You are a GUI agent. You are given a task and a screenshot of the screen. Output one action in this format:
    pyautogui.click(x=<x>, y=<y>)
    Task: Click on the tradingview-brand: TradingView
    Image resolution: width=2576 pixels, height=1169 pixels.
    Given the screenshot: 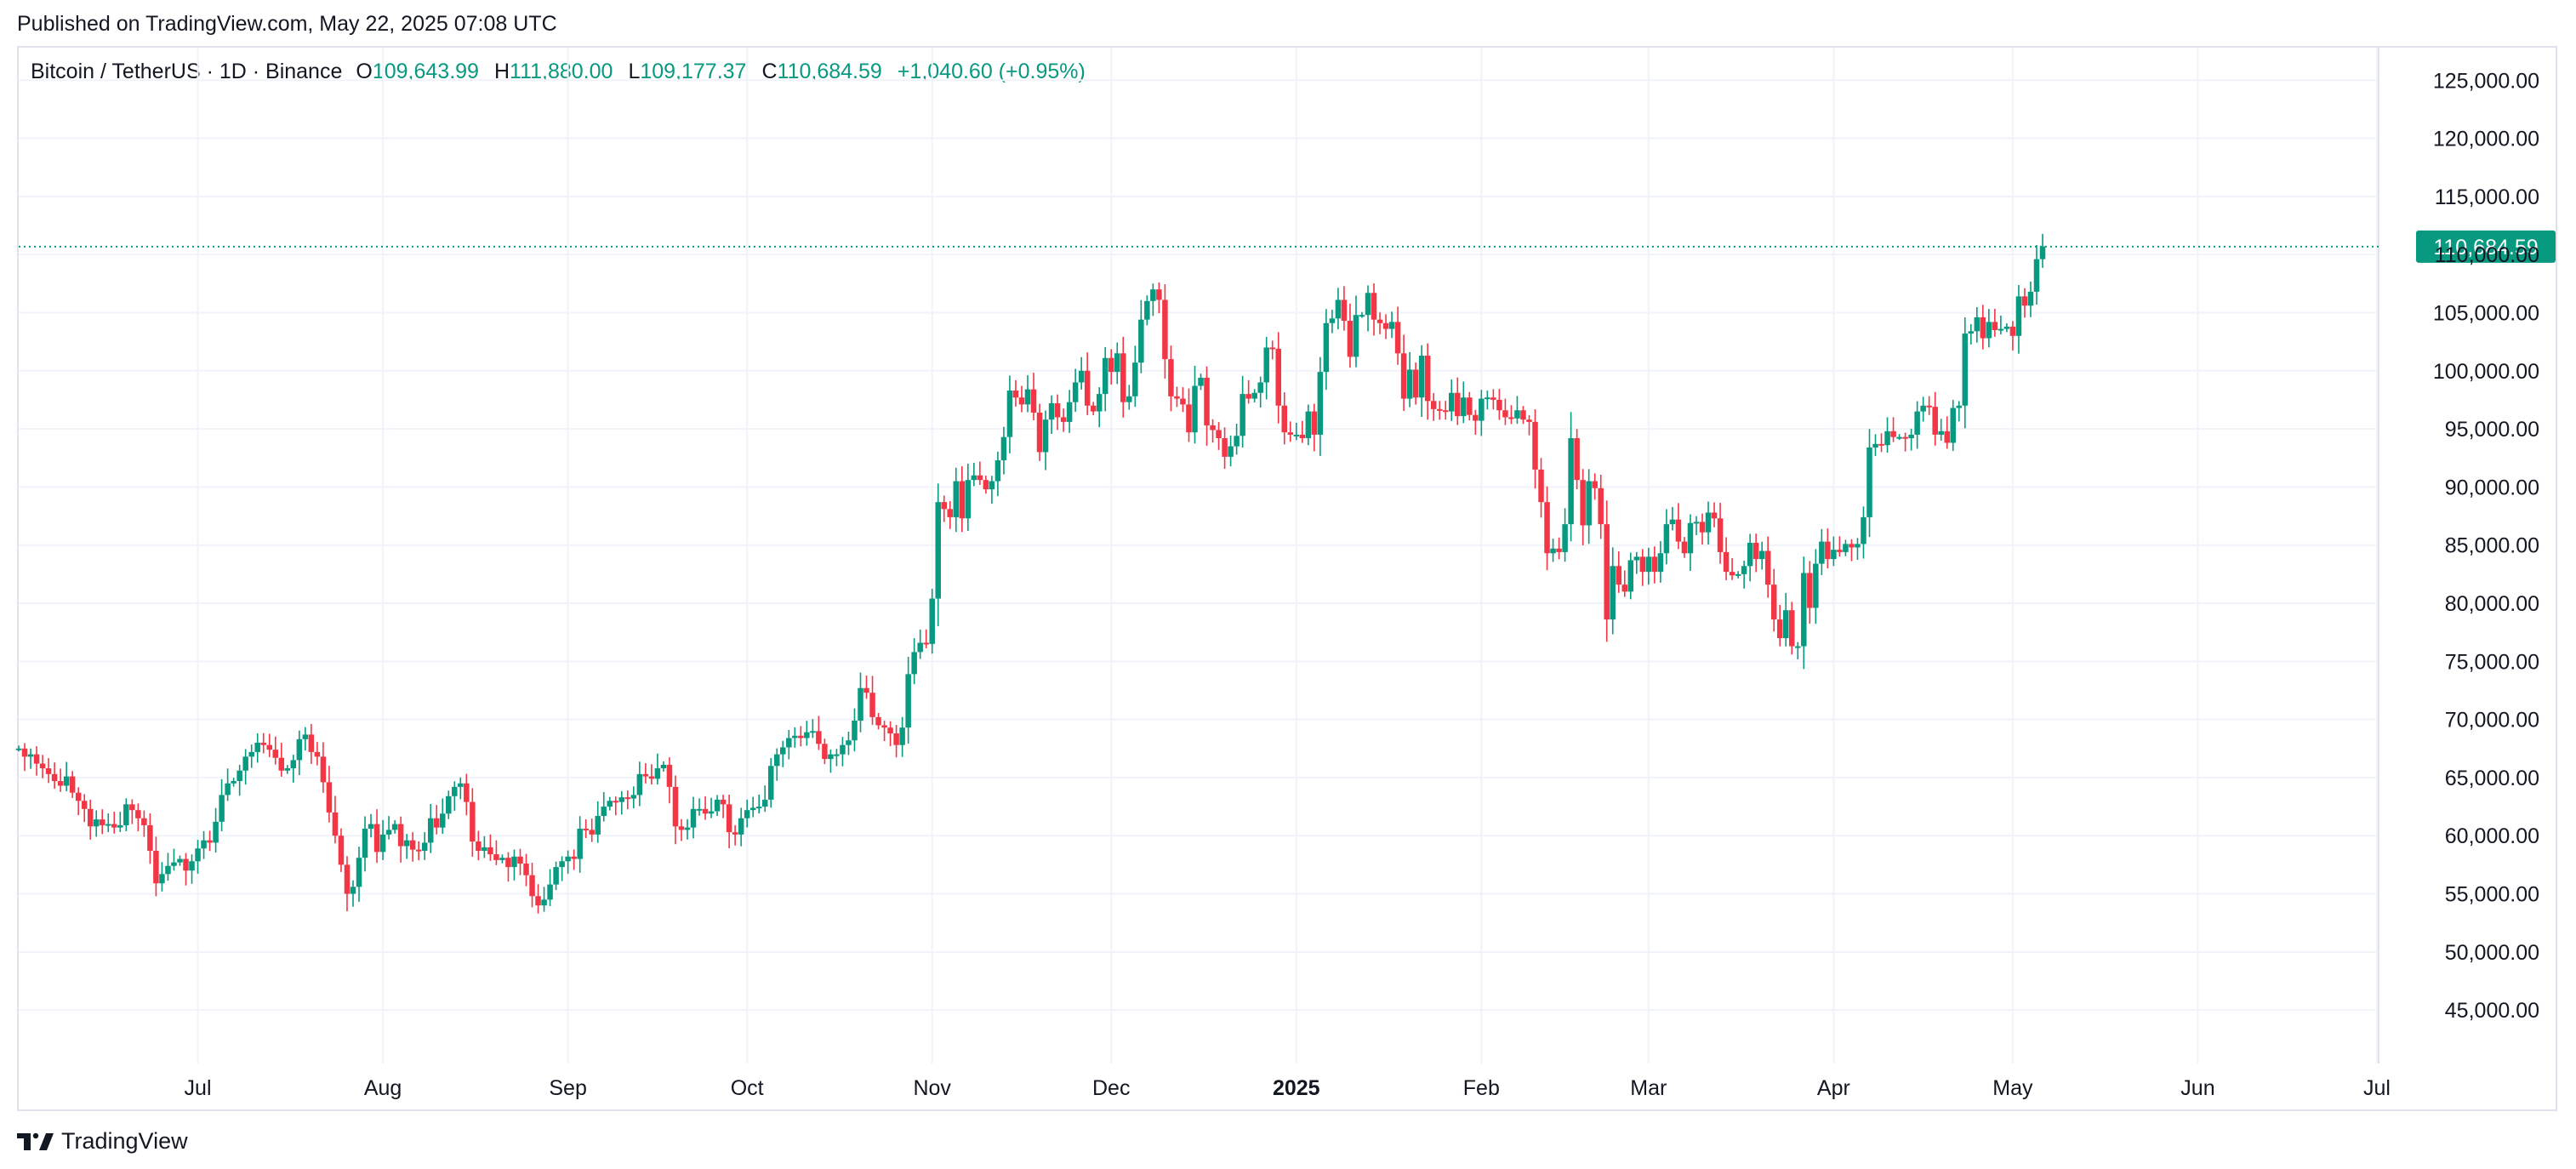 What is the action you would take?
    pyautogui.click(x=125, y=1141)
    